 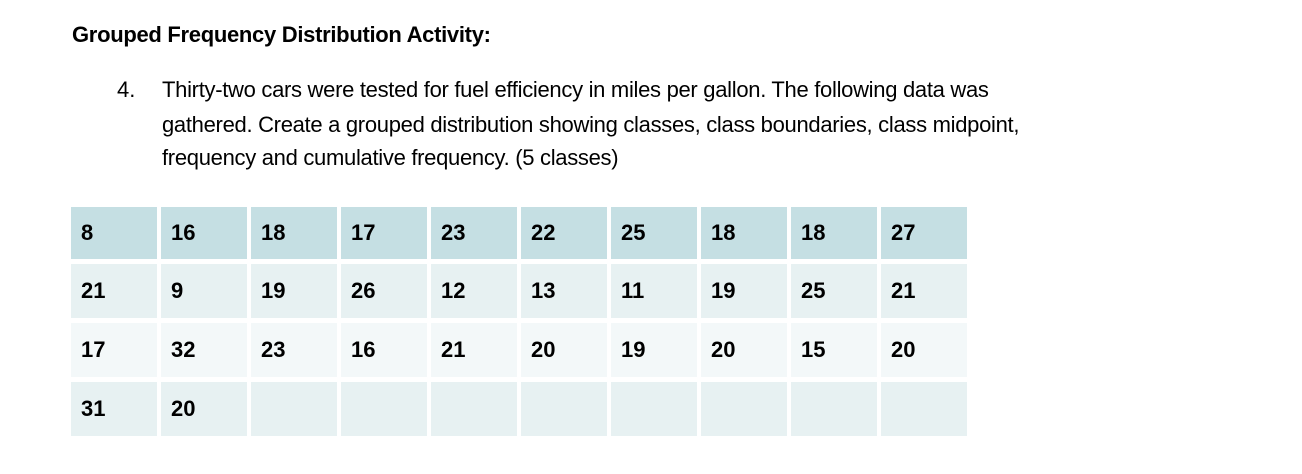 What do you see at coordinates (564, 233) in the screenshot?
I see `table-cell: 22` at bounding box center [564, 233].